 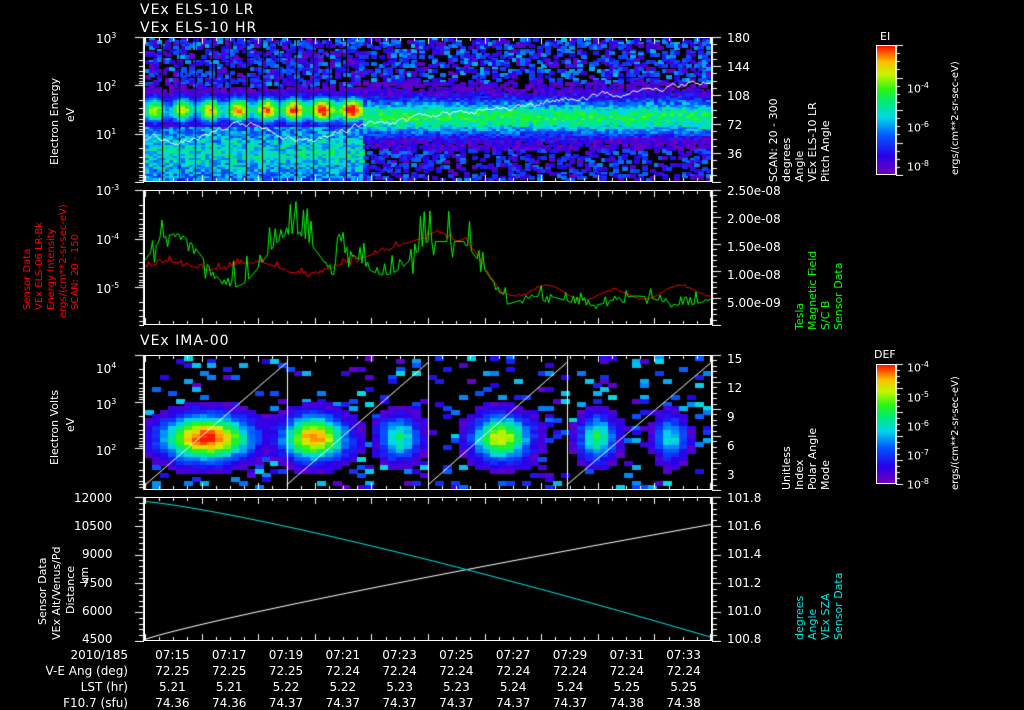 I want to click on panel3-rtick-9: 9, so click(x=731, y=417).